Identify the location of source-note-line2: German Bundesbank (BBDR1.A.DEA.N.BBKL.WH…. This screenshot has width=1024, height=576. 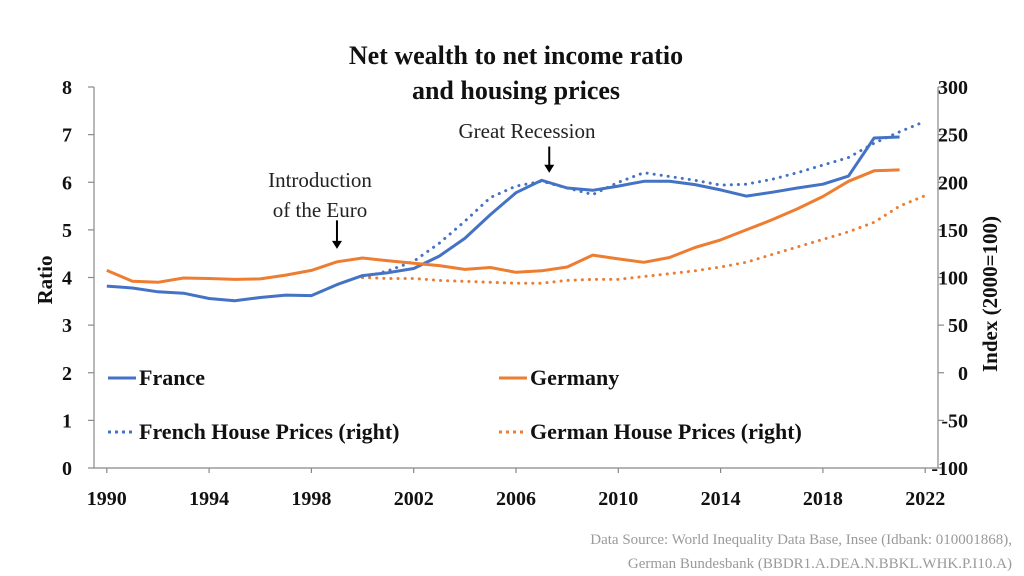
(820, 564).